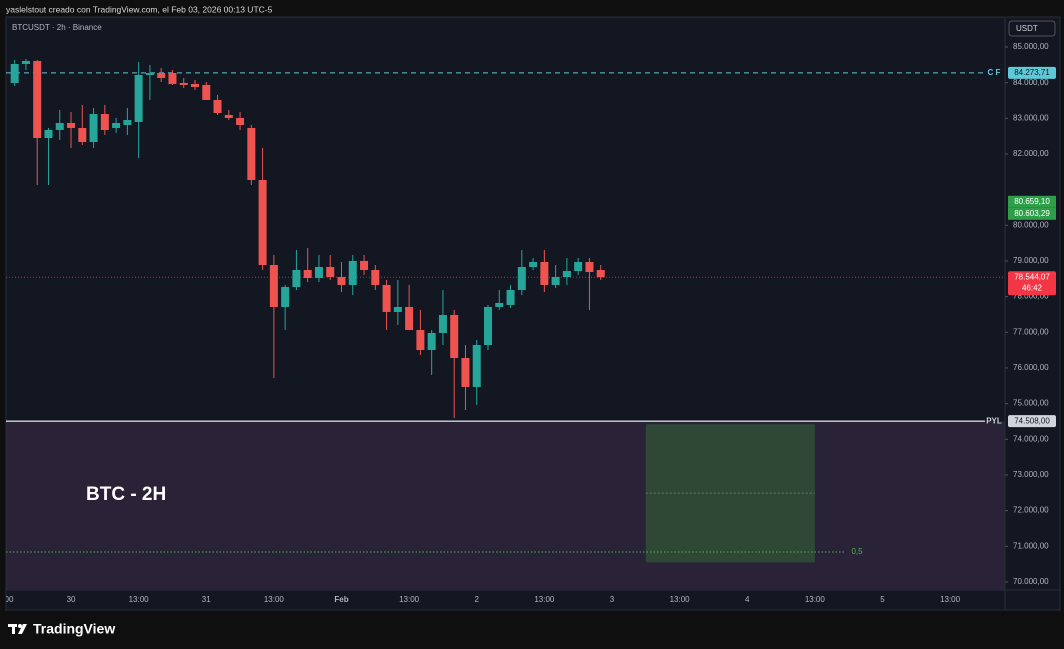  I want to click on x-tick-label: 30, so click(71, 599).